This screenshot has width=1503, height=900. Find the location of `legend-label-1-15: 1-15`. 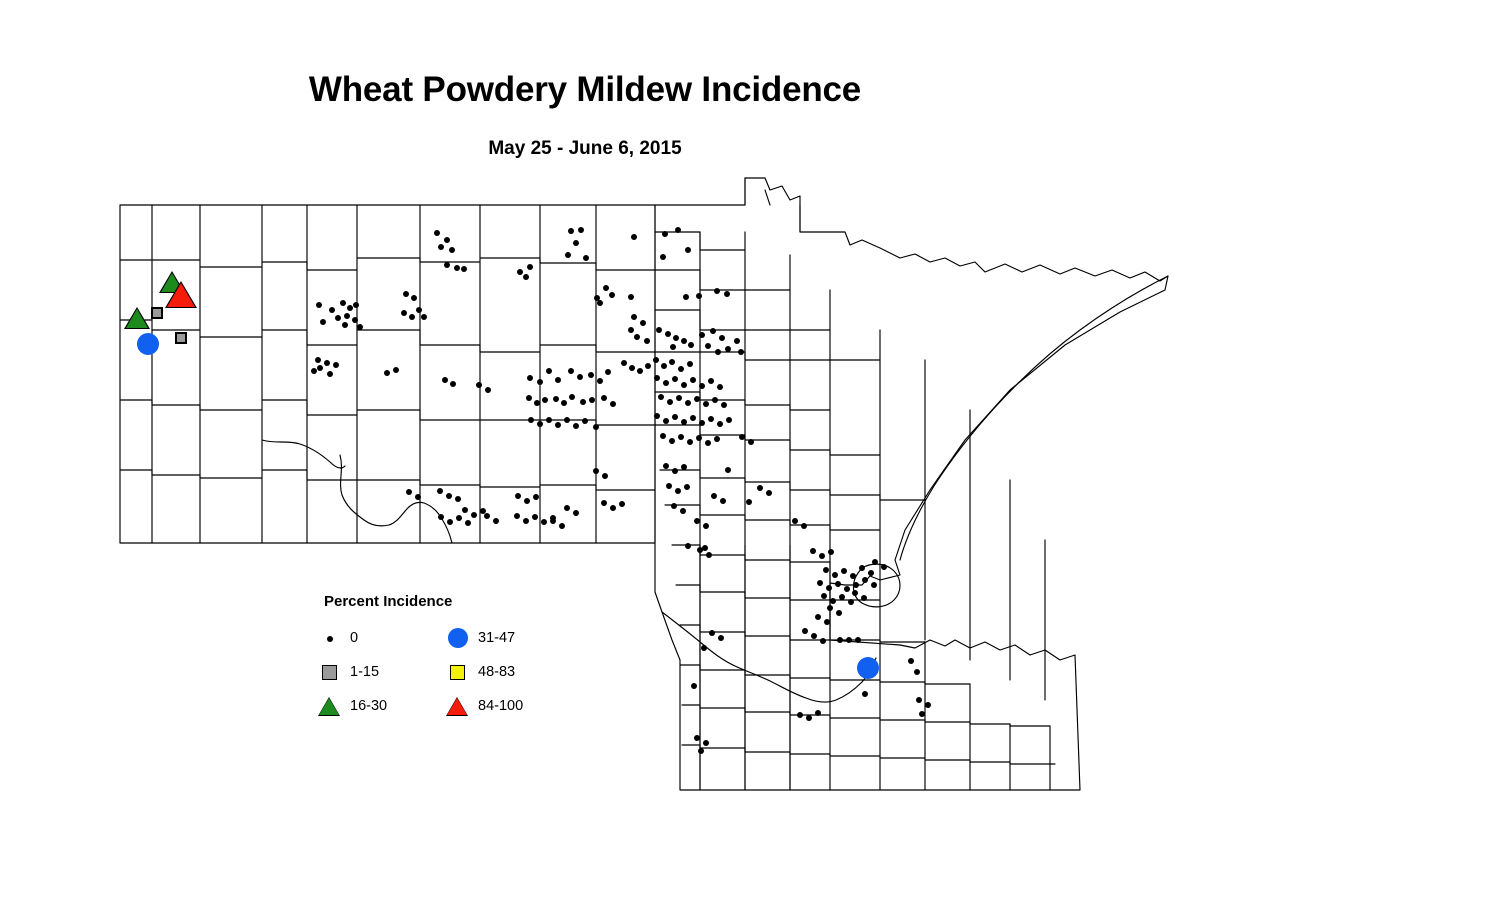

legend-label-1-15: 1-15 is located at coordinates (365, 672).